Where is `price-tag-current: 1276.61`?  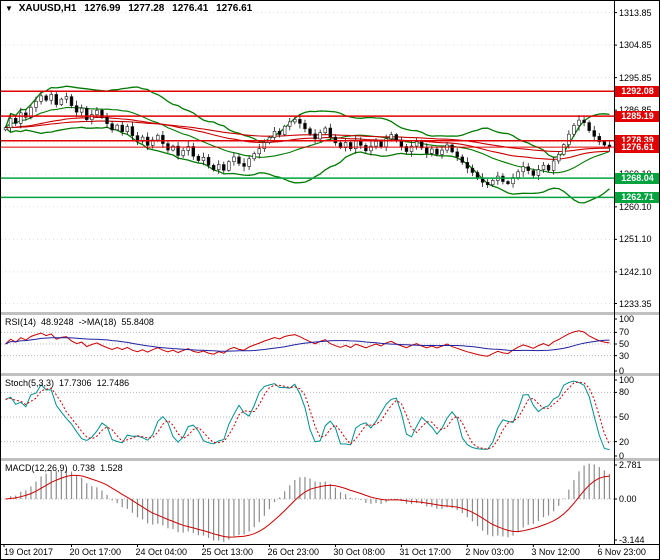
price-tag-current: 1276.61 is located at coordinates (637, 147).